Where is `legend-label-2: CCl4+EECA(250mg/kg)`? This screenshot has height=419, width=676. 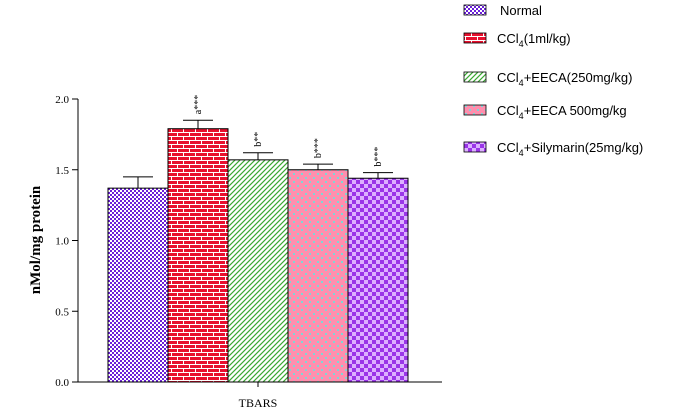
legend-label-2: CCl4+EECA(250mg/kg) is located at coordinates (564, 79).